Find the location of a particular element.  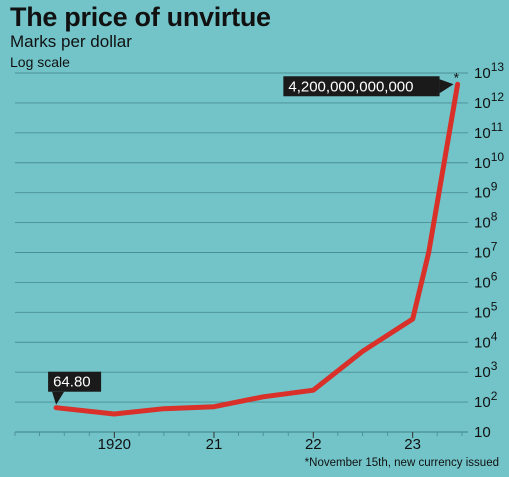

y-tick-label: 10⁷ is located at coordinates (486, 251).